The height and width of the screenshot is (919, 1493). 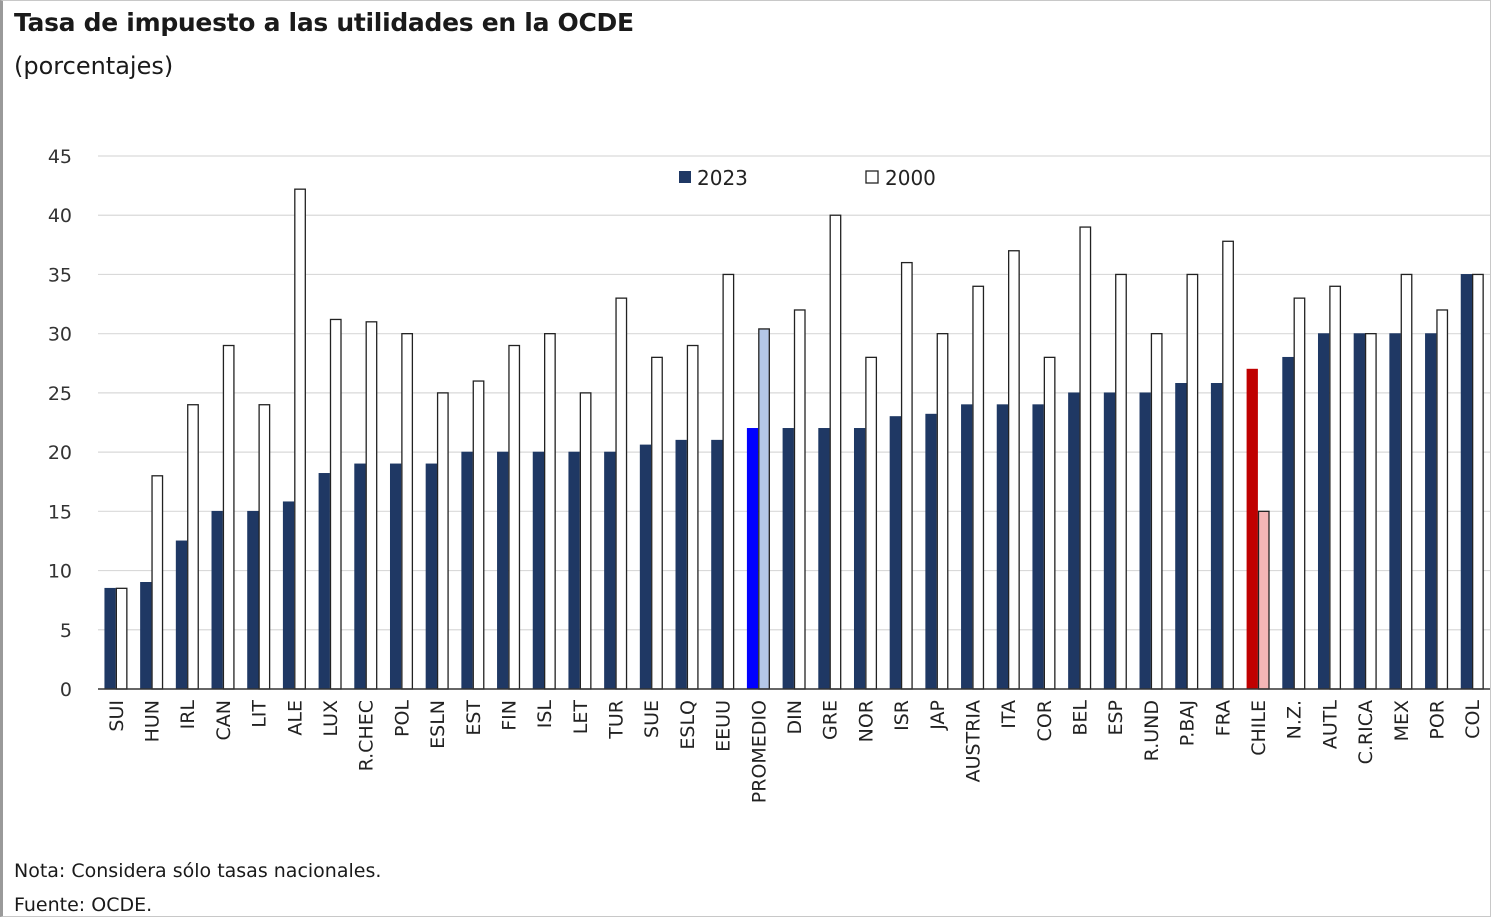 I want to click on bar-2000-eeuu, so click(x=728, y=481).